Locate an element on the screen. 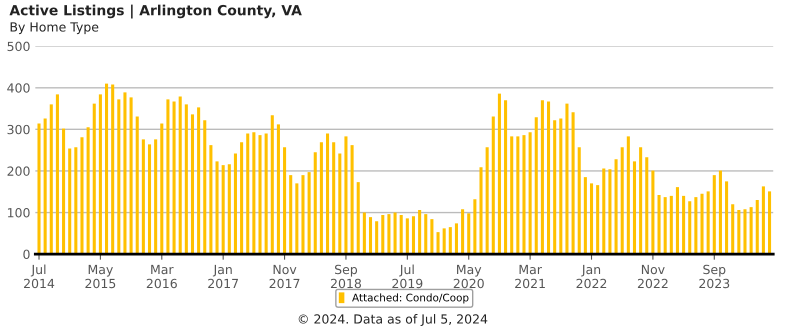 This screenshot has height=330, width=785. x-tick-label: Sep 2023 is located at coordinates (714, 276).